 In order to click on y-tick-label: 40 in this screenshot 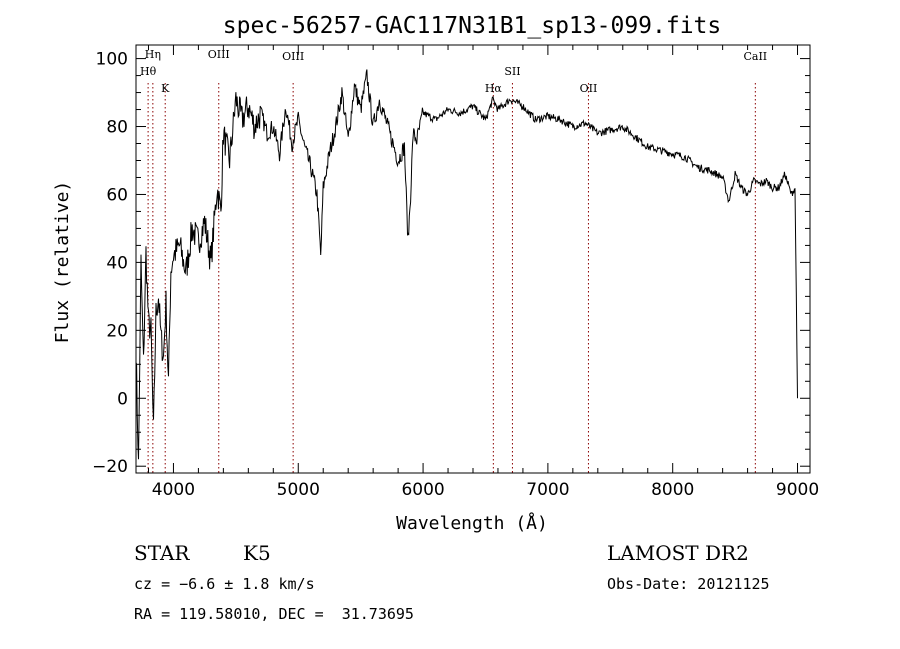, I will do `click(117, 263)`.